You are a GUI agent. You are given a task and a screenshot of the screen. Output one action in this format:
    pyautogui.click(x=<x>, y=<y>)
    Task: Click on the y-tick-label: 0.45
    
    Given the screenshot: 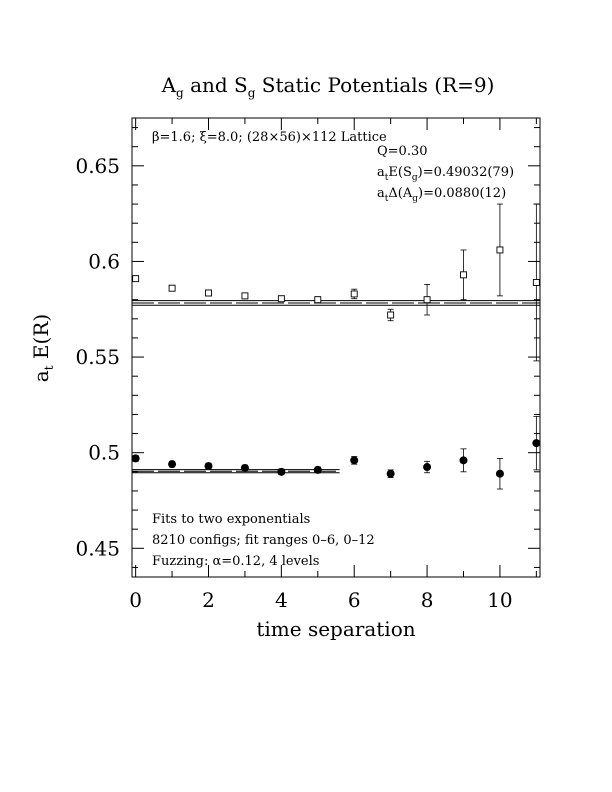 What is the action you would take?
    pyautogui.click(x=97, y=548)
    